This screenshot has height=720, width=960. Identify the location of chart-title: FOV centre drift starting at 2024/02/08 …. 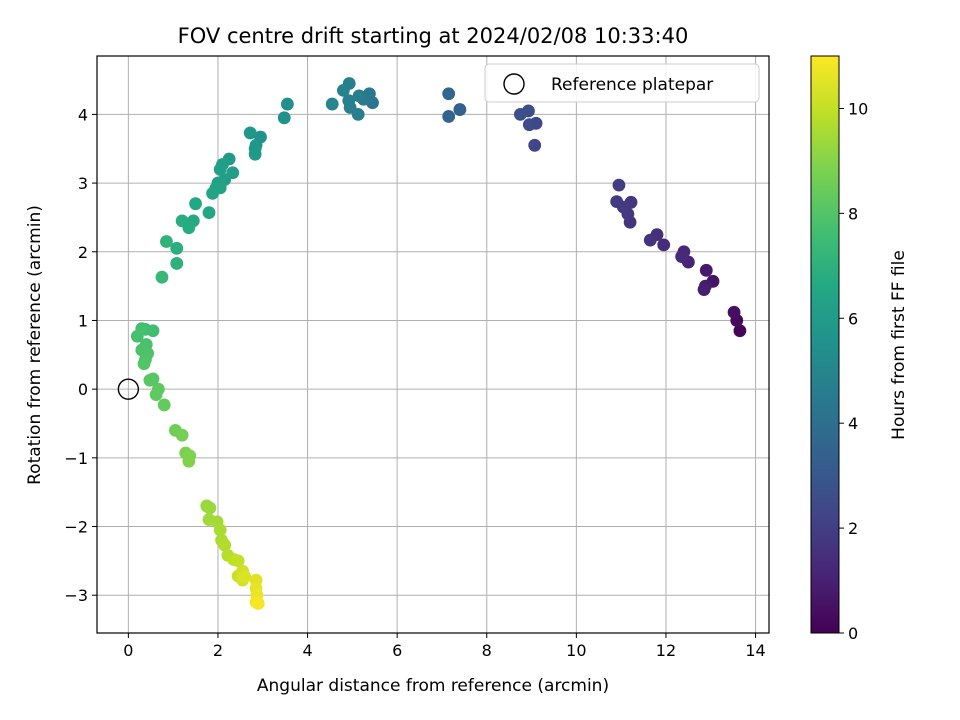
(433, 36).